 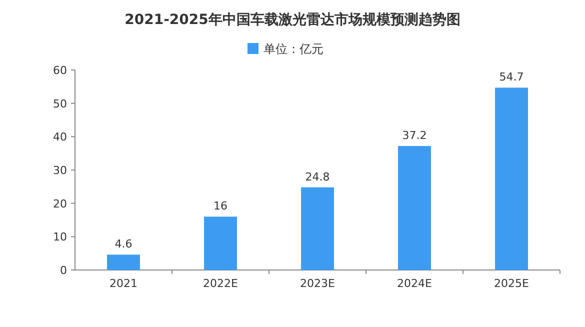 What do you see at coordinates (60, 103) in the screenshot?
I see `y-tick-label: 50` at bounding box center [60, 103].